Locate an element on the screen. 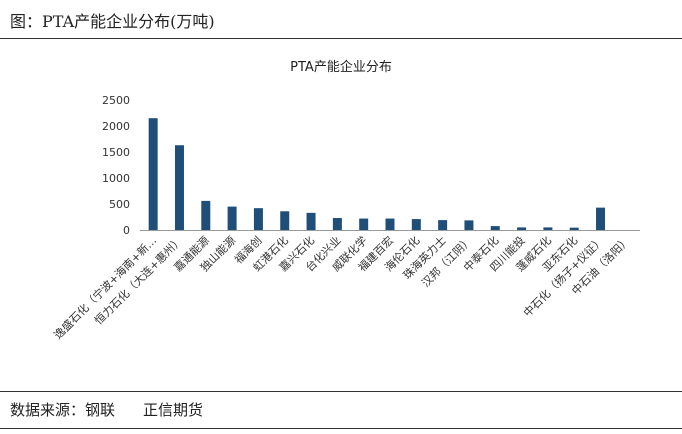  footer: 数据来源：钢联 正信期货 is located at coordinates (341, 410).